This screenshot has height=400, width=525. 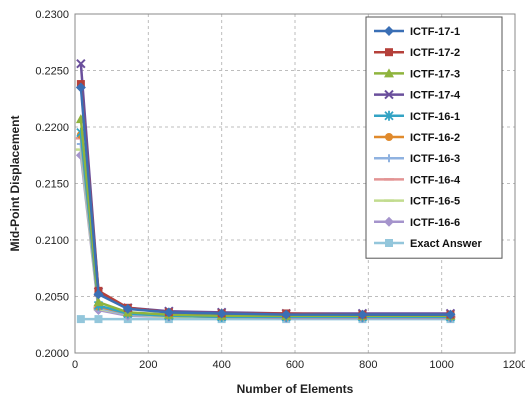 I want to click on y-tick-label: 0.2050, so click(x=52, y=298).